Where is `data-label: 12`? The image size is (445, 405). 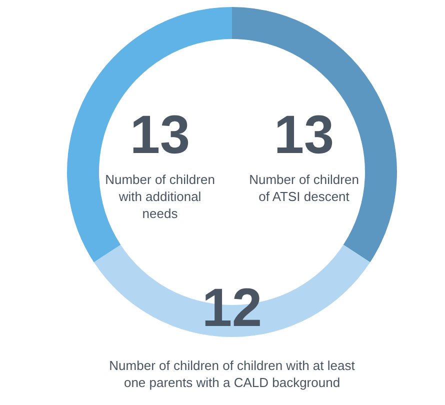
data-label: 12 is located at coordinates (232, 308).